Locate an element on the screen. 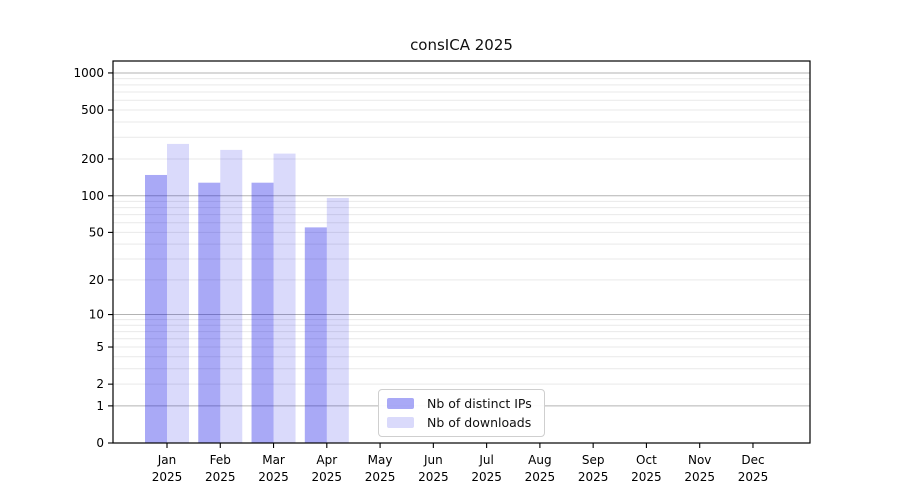  bar-nb-of-downloads-mar is located at coordinates (284, 298).